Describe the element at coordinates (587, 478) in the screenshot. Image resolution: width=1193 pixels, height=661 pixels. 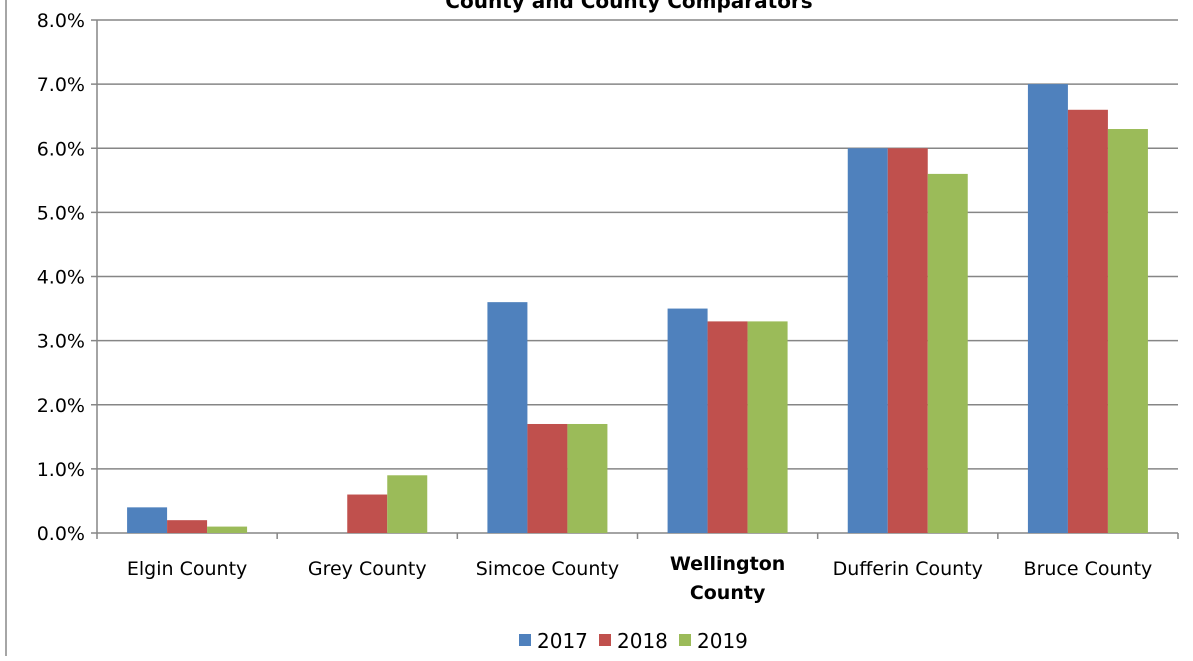
I see `bar-2019-simcoe-county` at that location.